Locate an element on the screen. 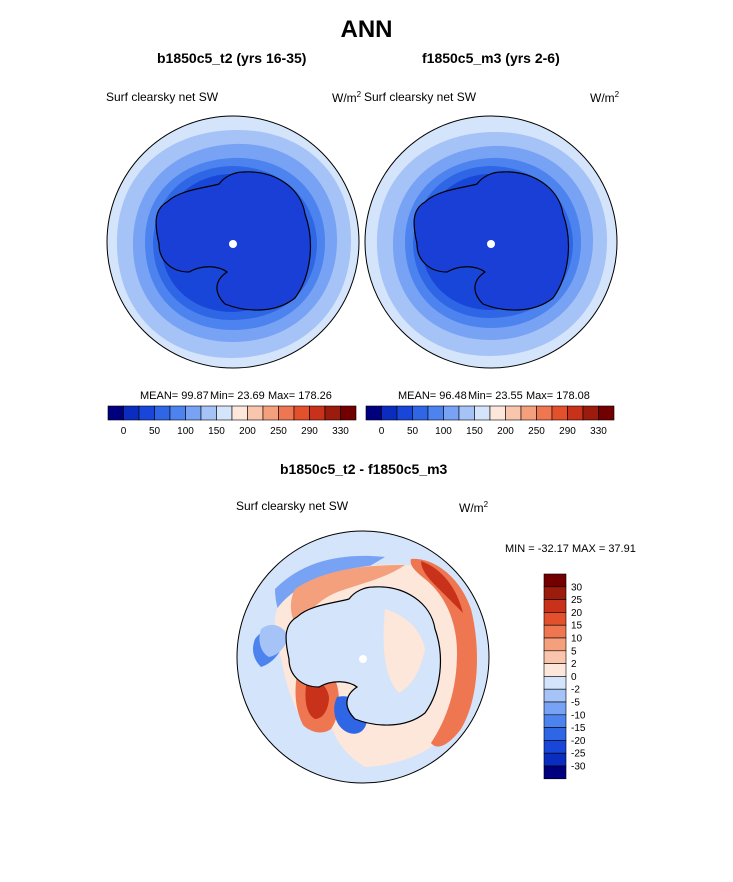  panel2-min: Min= 23.55 is located at coordinates (495, 396).